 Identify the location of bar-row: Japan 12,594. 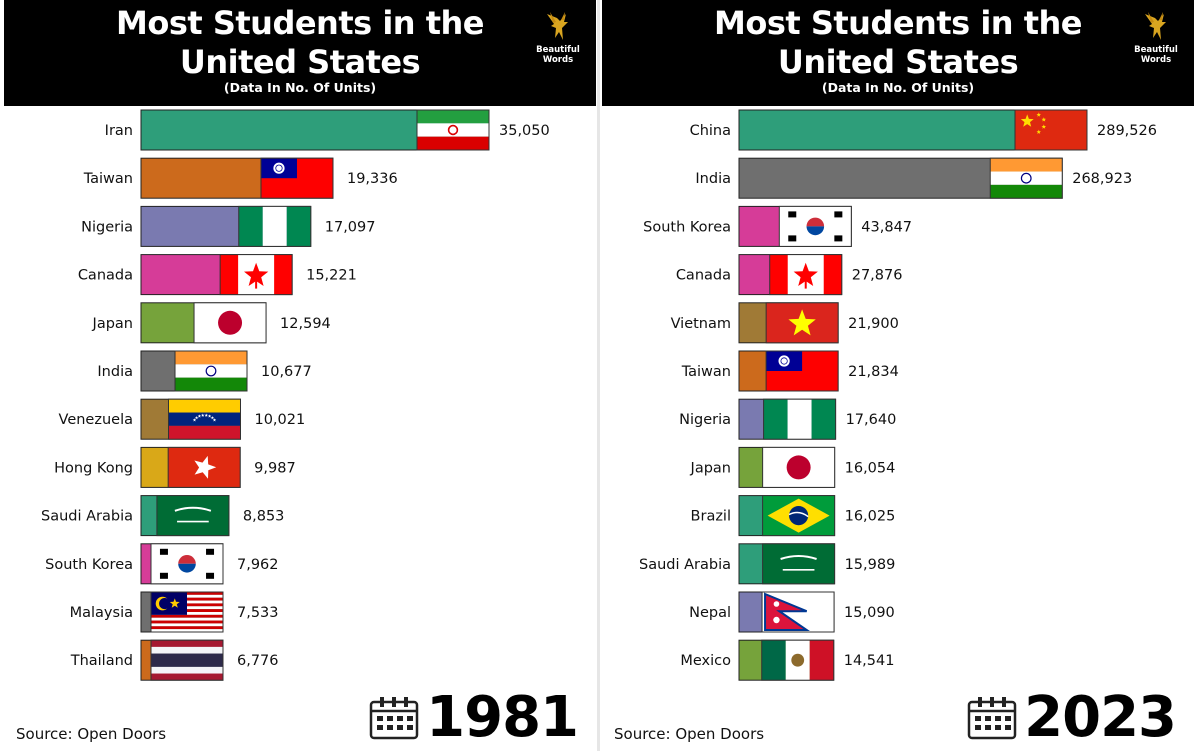
(211, 323).